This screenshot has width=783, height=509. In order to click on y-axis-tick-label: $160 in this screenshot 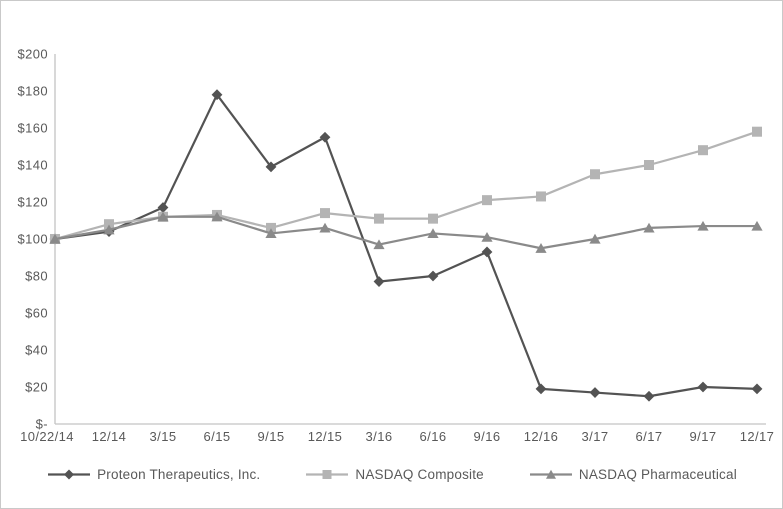, I will do `click(32, 128)`.